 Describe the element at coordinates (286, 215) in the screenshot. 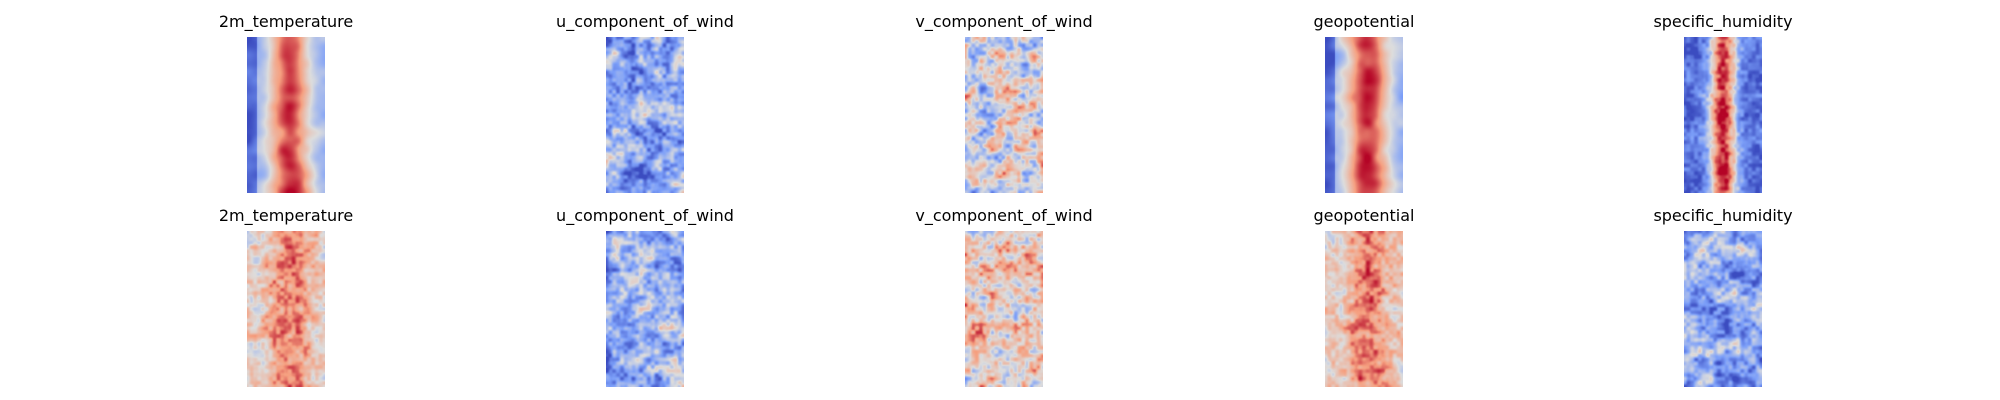

I see `panel-title-r2-c1: 2m_temperature` at that location.